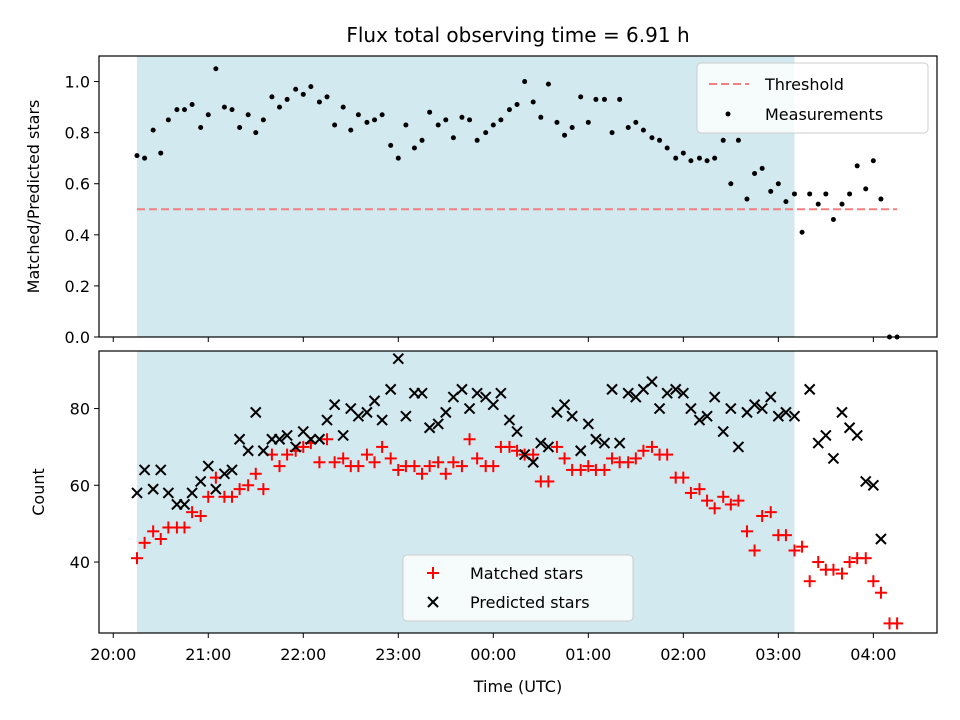 The width and height of the screenshot is (960, 720). What do you see at coordinates (518, 588) in the screenshot?
I see `bottom-legend-box` at bounding box center [518, 588].